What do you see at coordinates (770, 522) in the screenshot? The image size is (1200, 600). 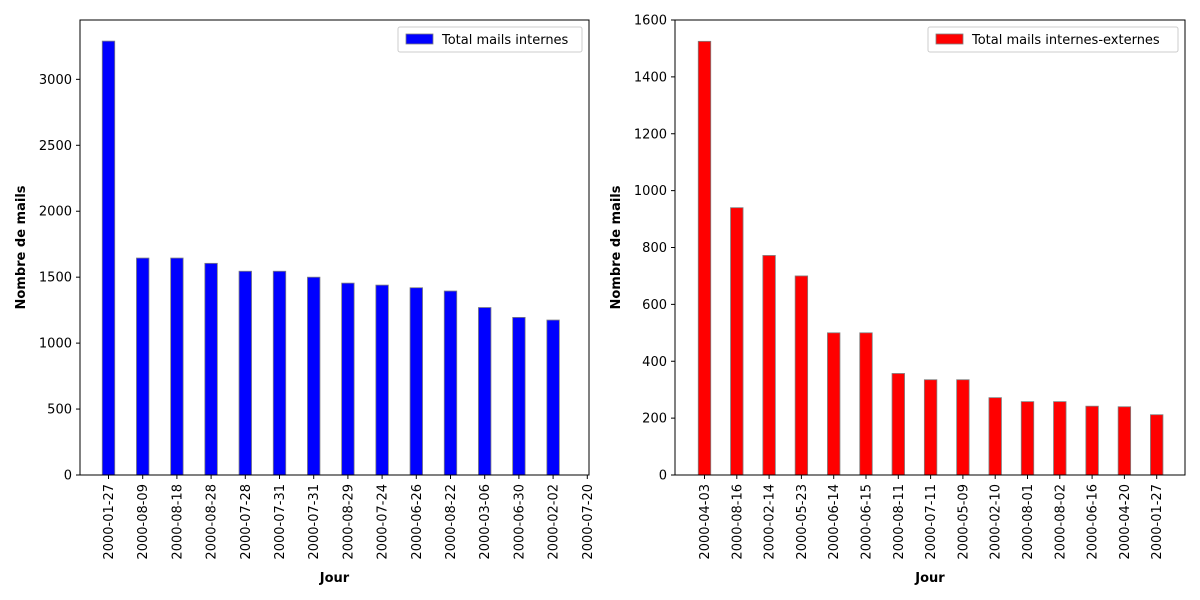 I see `x-tick-label: 2000-02-14` at bounding box center [770, 522].